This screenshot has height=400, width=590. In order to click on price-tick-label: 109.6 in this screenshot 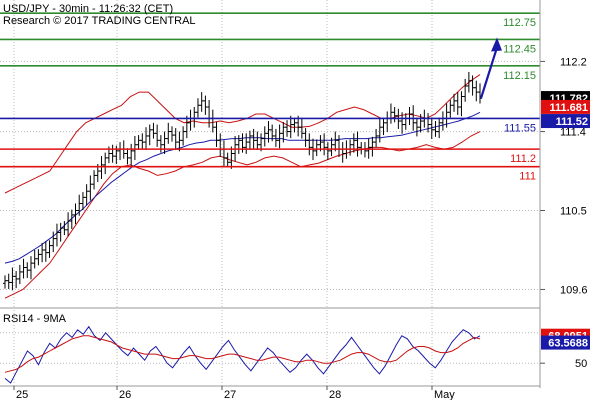, I will do `click(574, 290)`.